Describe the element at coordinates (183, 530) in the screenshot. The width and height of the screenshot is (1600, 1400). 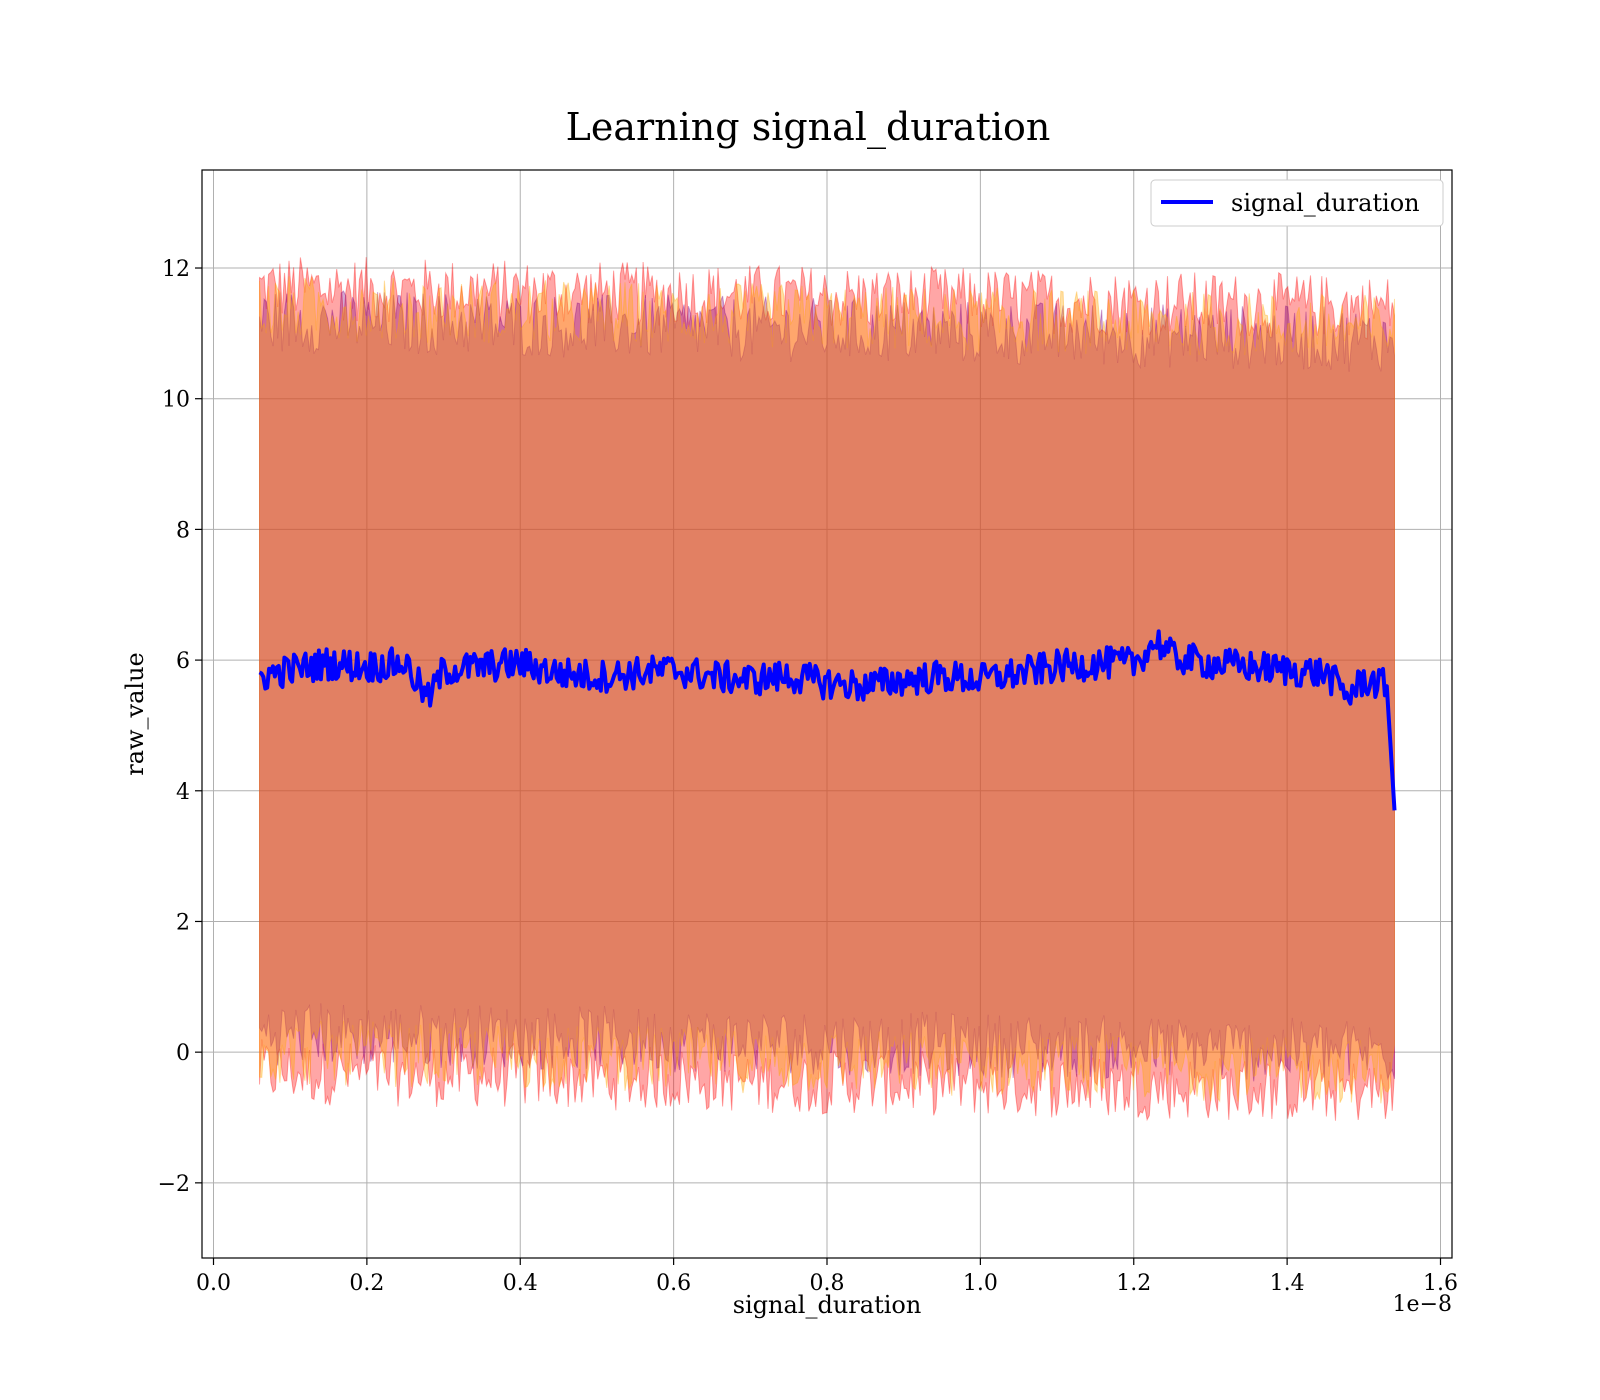
I see `y-tick-label: 8` at that location.